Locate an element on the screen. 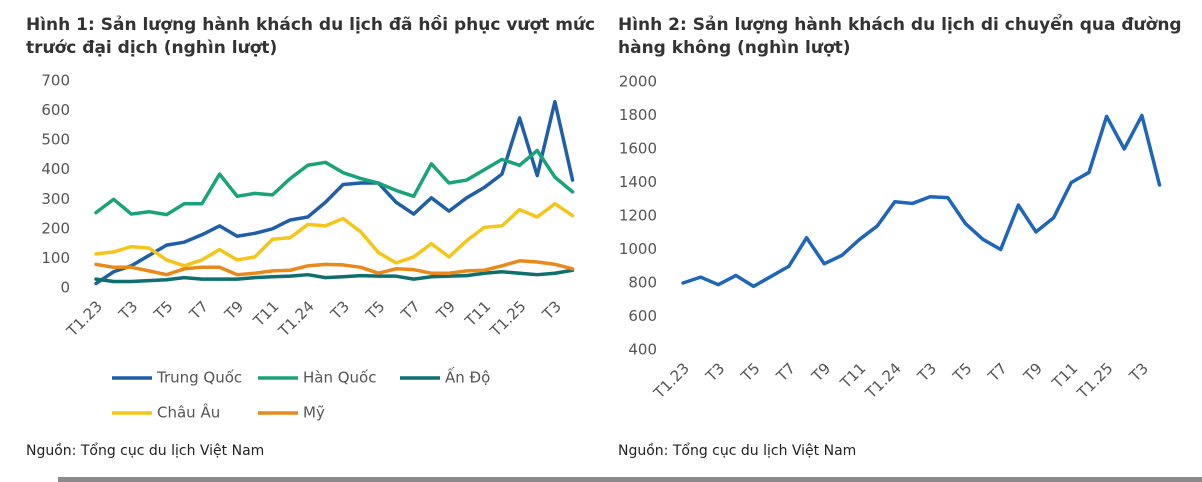  legend-label: Mỹ is located at coordinates (314, 413).